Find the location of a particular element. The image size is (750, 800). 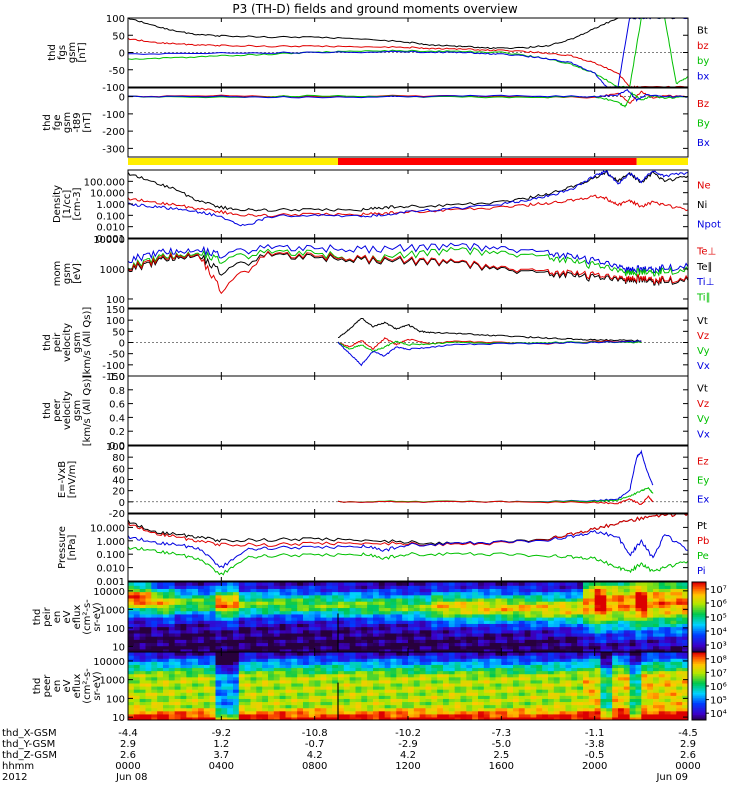

panel-frame is located at coordinates (408, 410).